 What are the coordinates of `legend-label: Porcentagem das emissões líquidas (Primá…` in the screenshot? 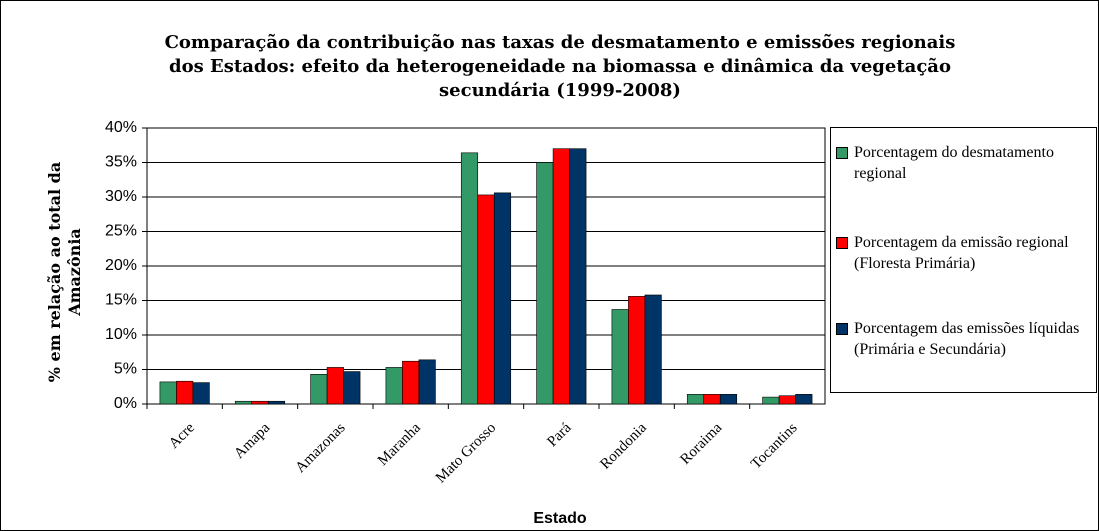 It's located at (967, 339).